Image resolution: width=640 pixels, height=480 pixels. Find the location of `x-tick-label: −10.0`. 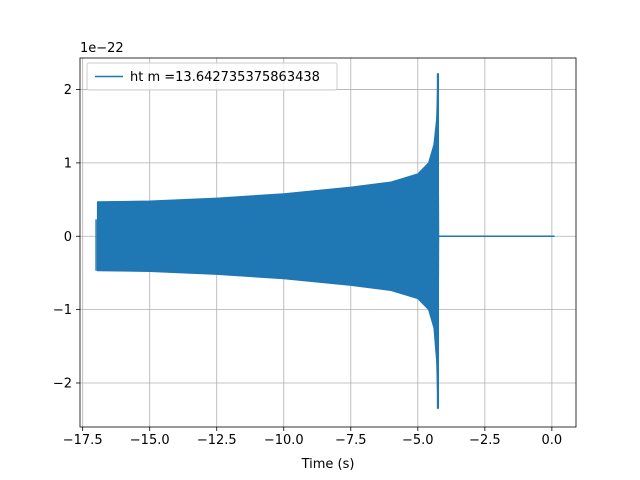

x-tick-label: −10.0 is located at coordinates (284, 440).